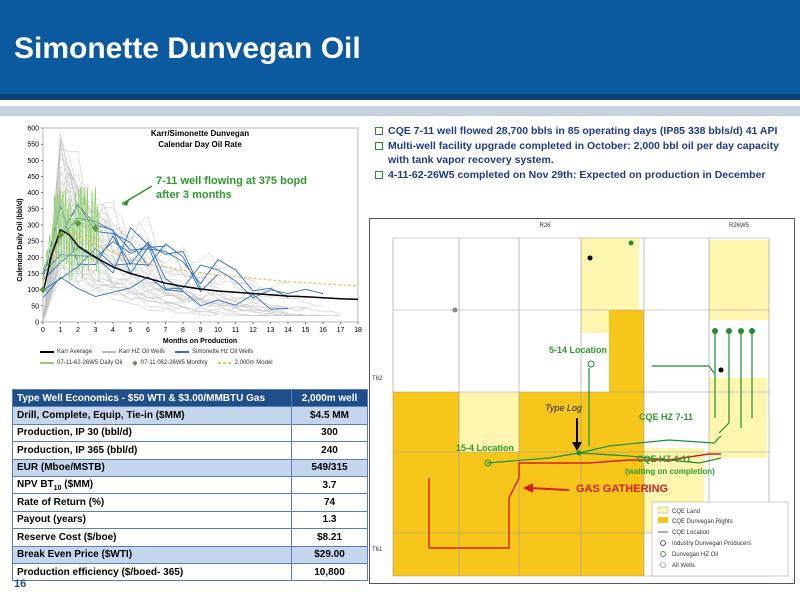 The width and height of the screenshot is (800, 600). What do you see at coordinates (377, 550) in the screenshot?
I see `township-label-t61: T61` at bounding box center [377, 550].